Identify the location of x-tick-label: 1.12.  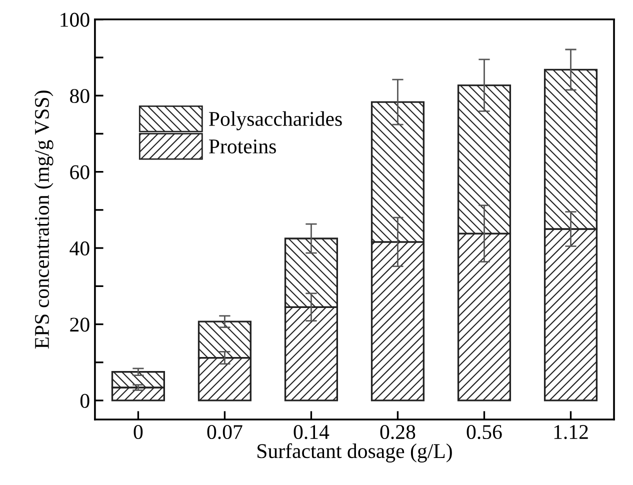
(571, 432).